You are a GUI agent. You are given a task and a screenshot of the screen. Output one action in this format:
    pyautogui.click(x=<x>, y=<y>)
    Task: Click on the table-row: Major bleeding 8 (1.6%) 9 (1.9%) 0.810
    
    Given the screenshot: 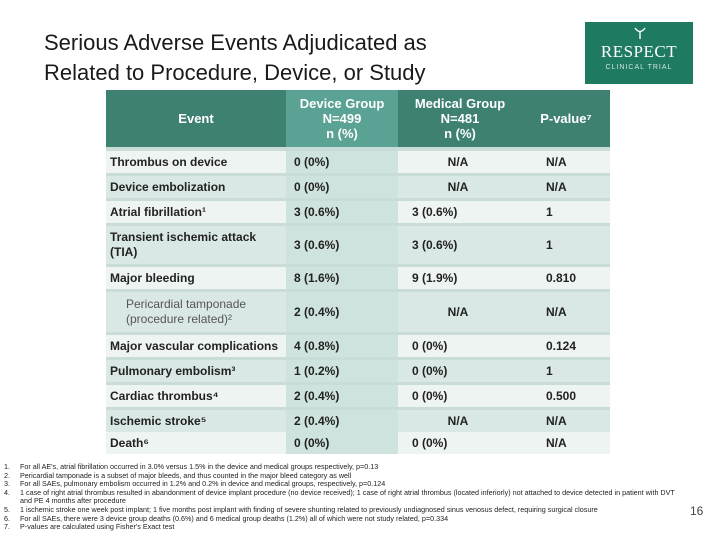 What is the action you would take?
    pyautogui.click(x=358, y=278)
    